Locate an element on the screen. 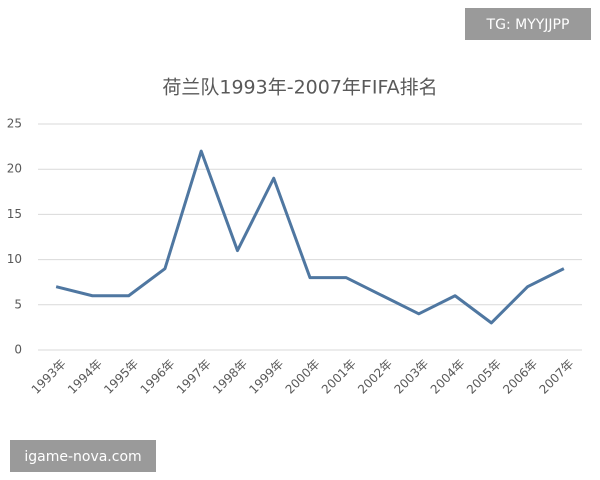 The image size is (600, 480). y-tick-label: 20 is located at coordinates (14, 169).